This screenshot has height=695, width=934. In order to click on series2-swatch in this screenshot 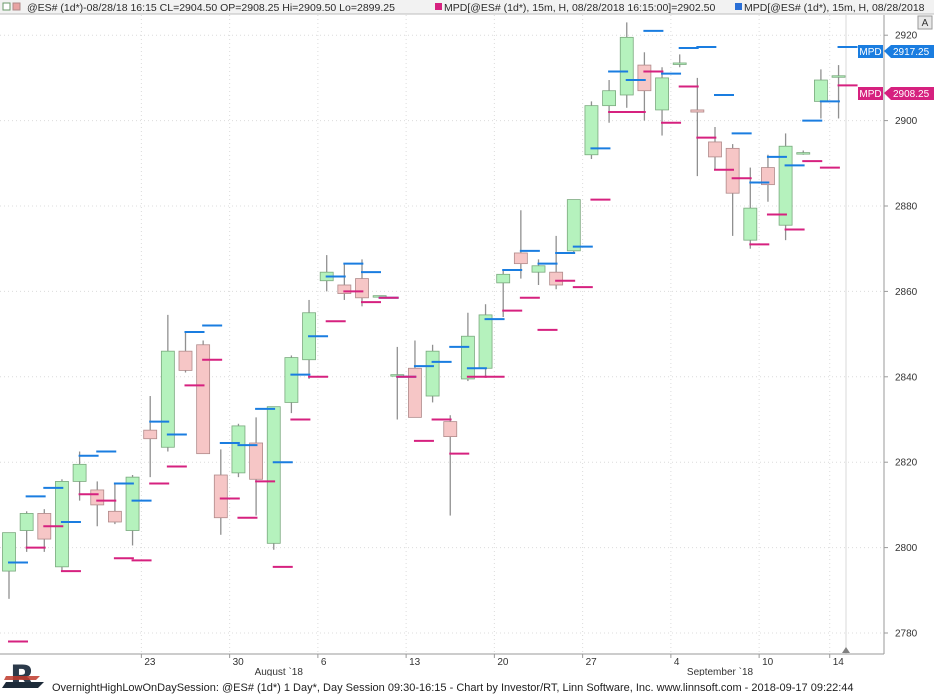, I will do `click(438, 6)`.